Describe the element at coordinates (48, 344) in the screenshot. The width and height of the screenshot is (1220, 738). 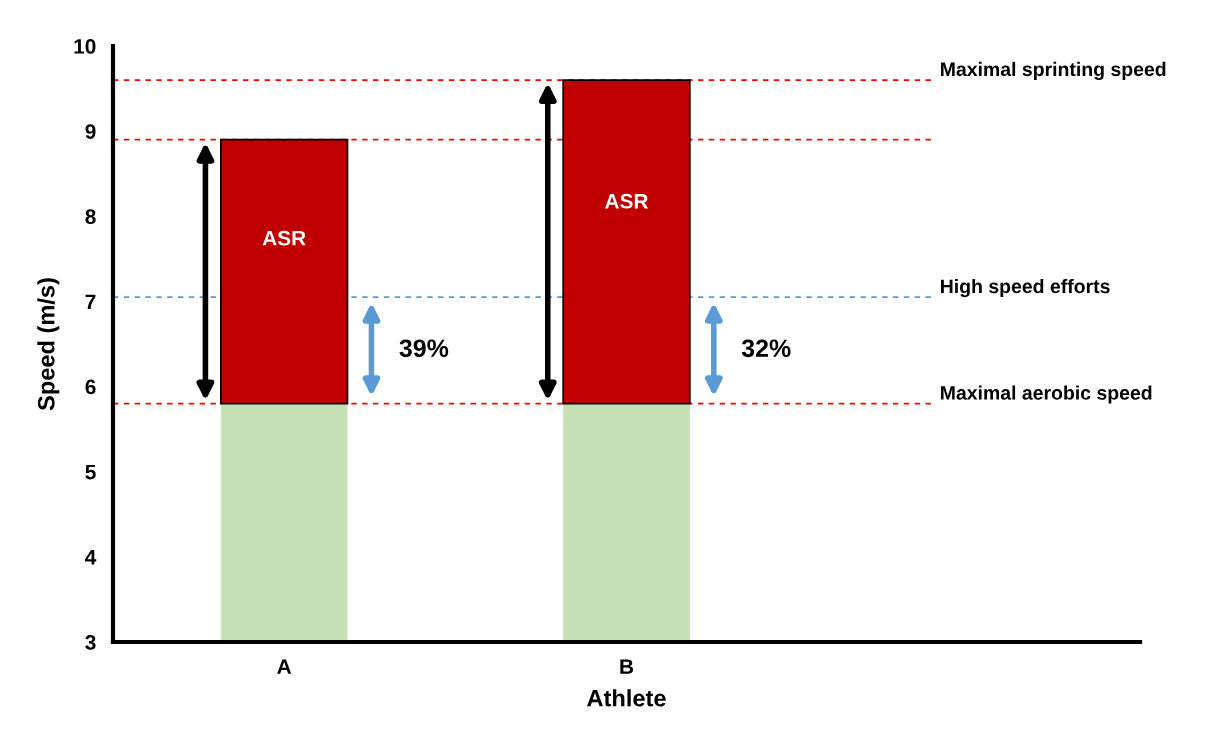
I see `y-axis-title: Speed (m/s)` at that location.